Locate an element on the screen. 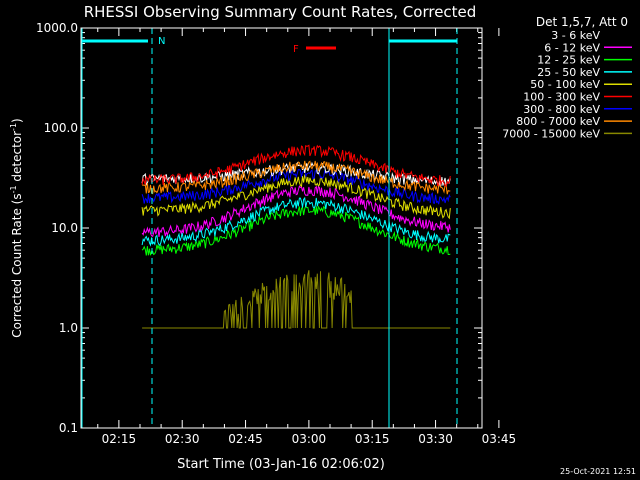  legend-label: 25 - 50 keV is located at coordinates (568, 72).